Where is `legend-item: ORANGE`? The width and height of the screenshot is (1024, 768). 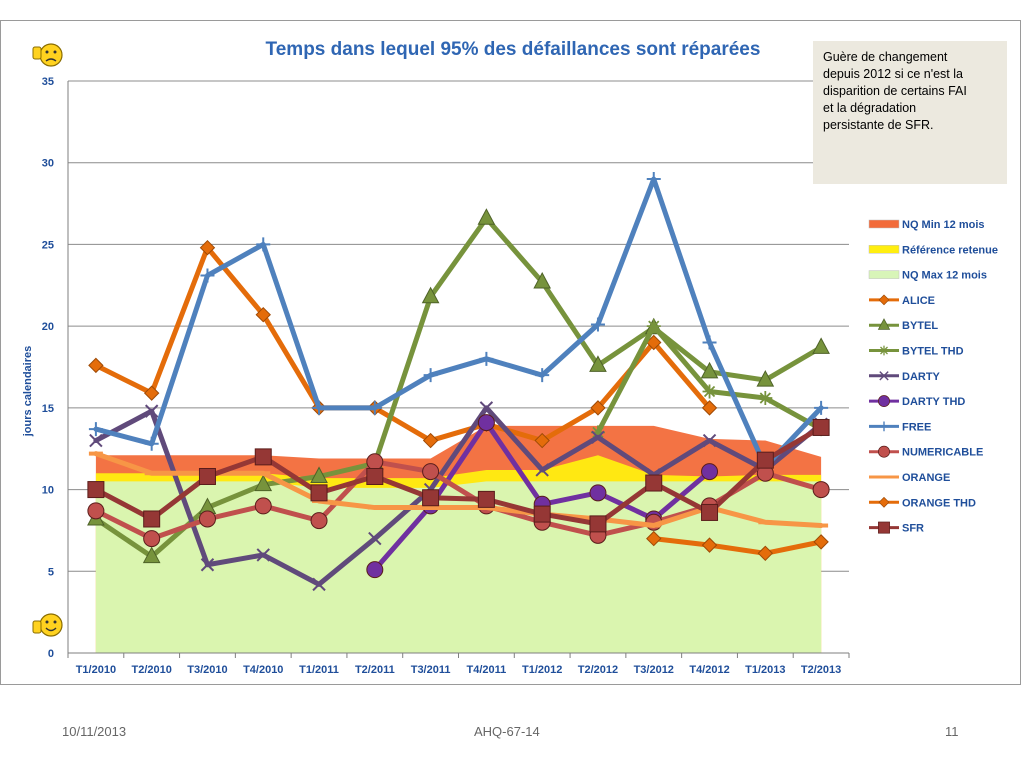 legend-item: ORANGE is located at coordinates (909, 478).